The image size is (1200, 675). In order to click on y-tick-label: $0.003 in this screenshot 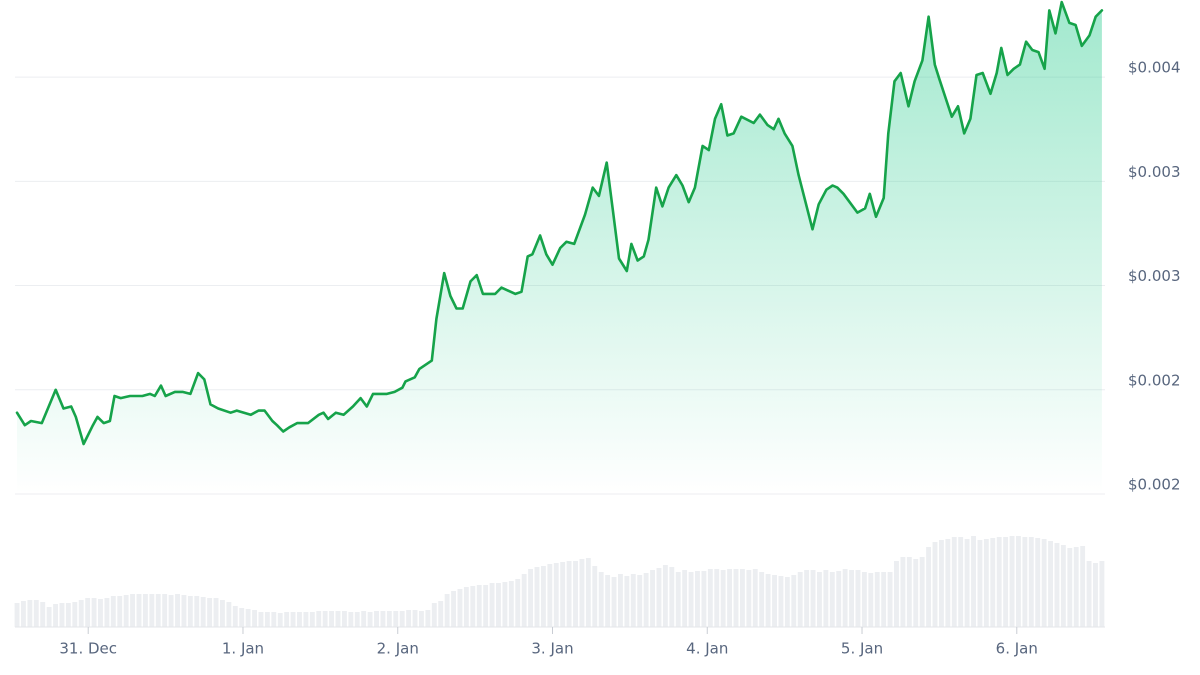, I will do `click(1154, 172)`.